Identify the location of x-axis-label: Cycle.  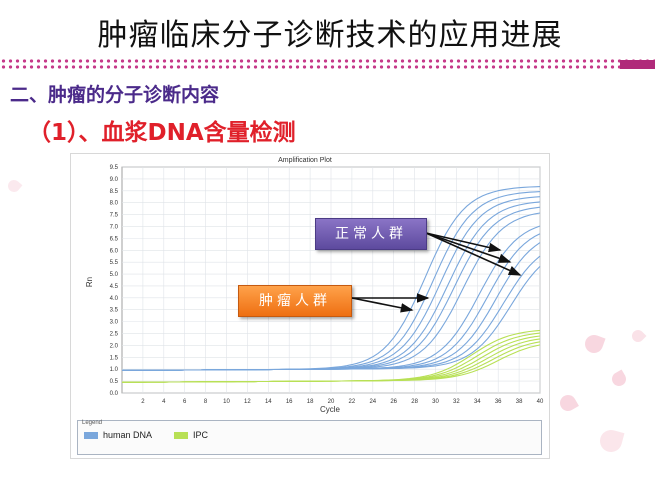
(330, 409).